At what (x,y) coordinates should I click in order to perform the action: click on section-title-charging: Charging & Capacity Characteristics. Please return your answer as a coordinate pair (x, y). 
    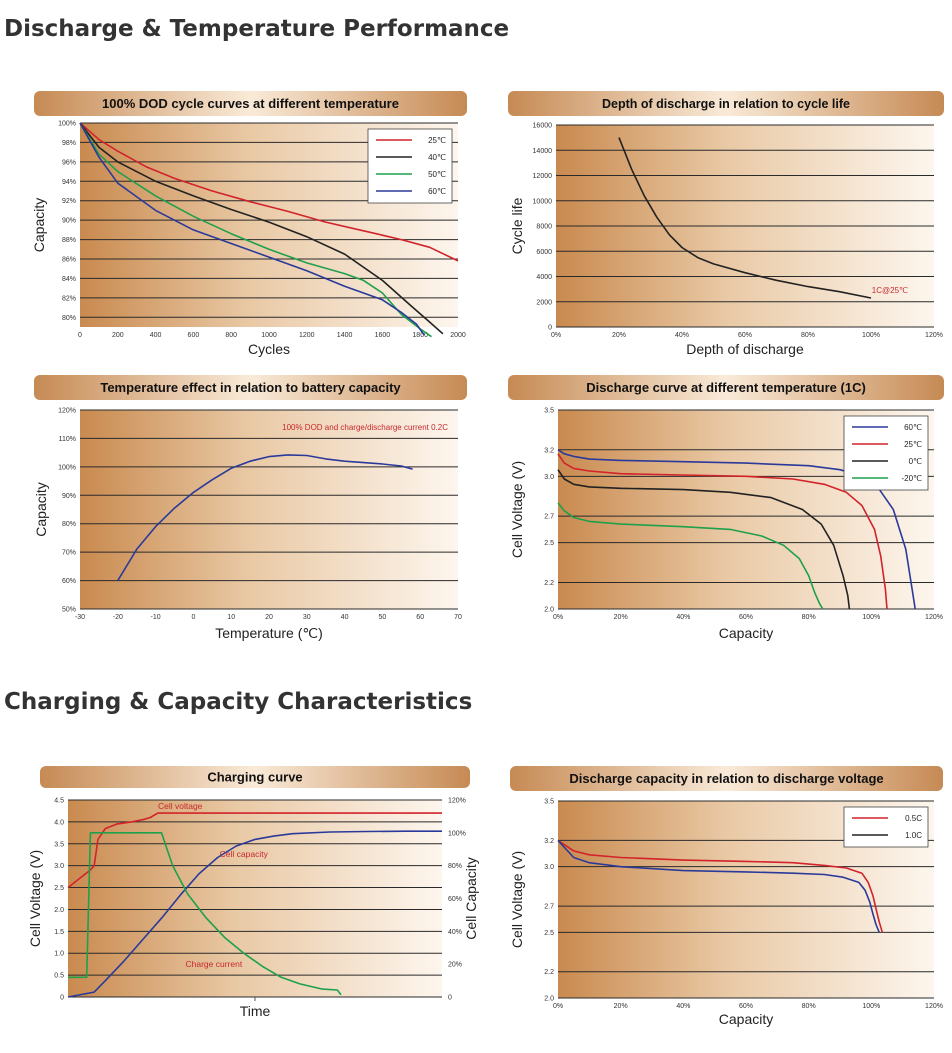
    Looking at the image, I should click on (238, 702).